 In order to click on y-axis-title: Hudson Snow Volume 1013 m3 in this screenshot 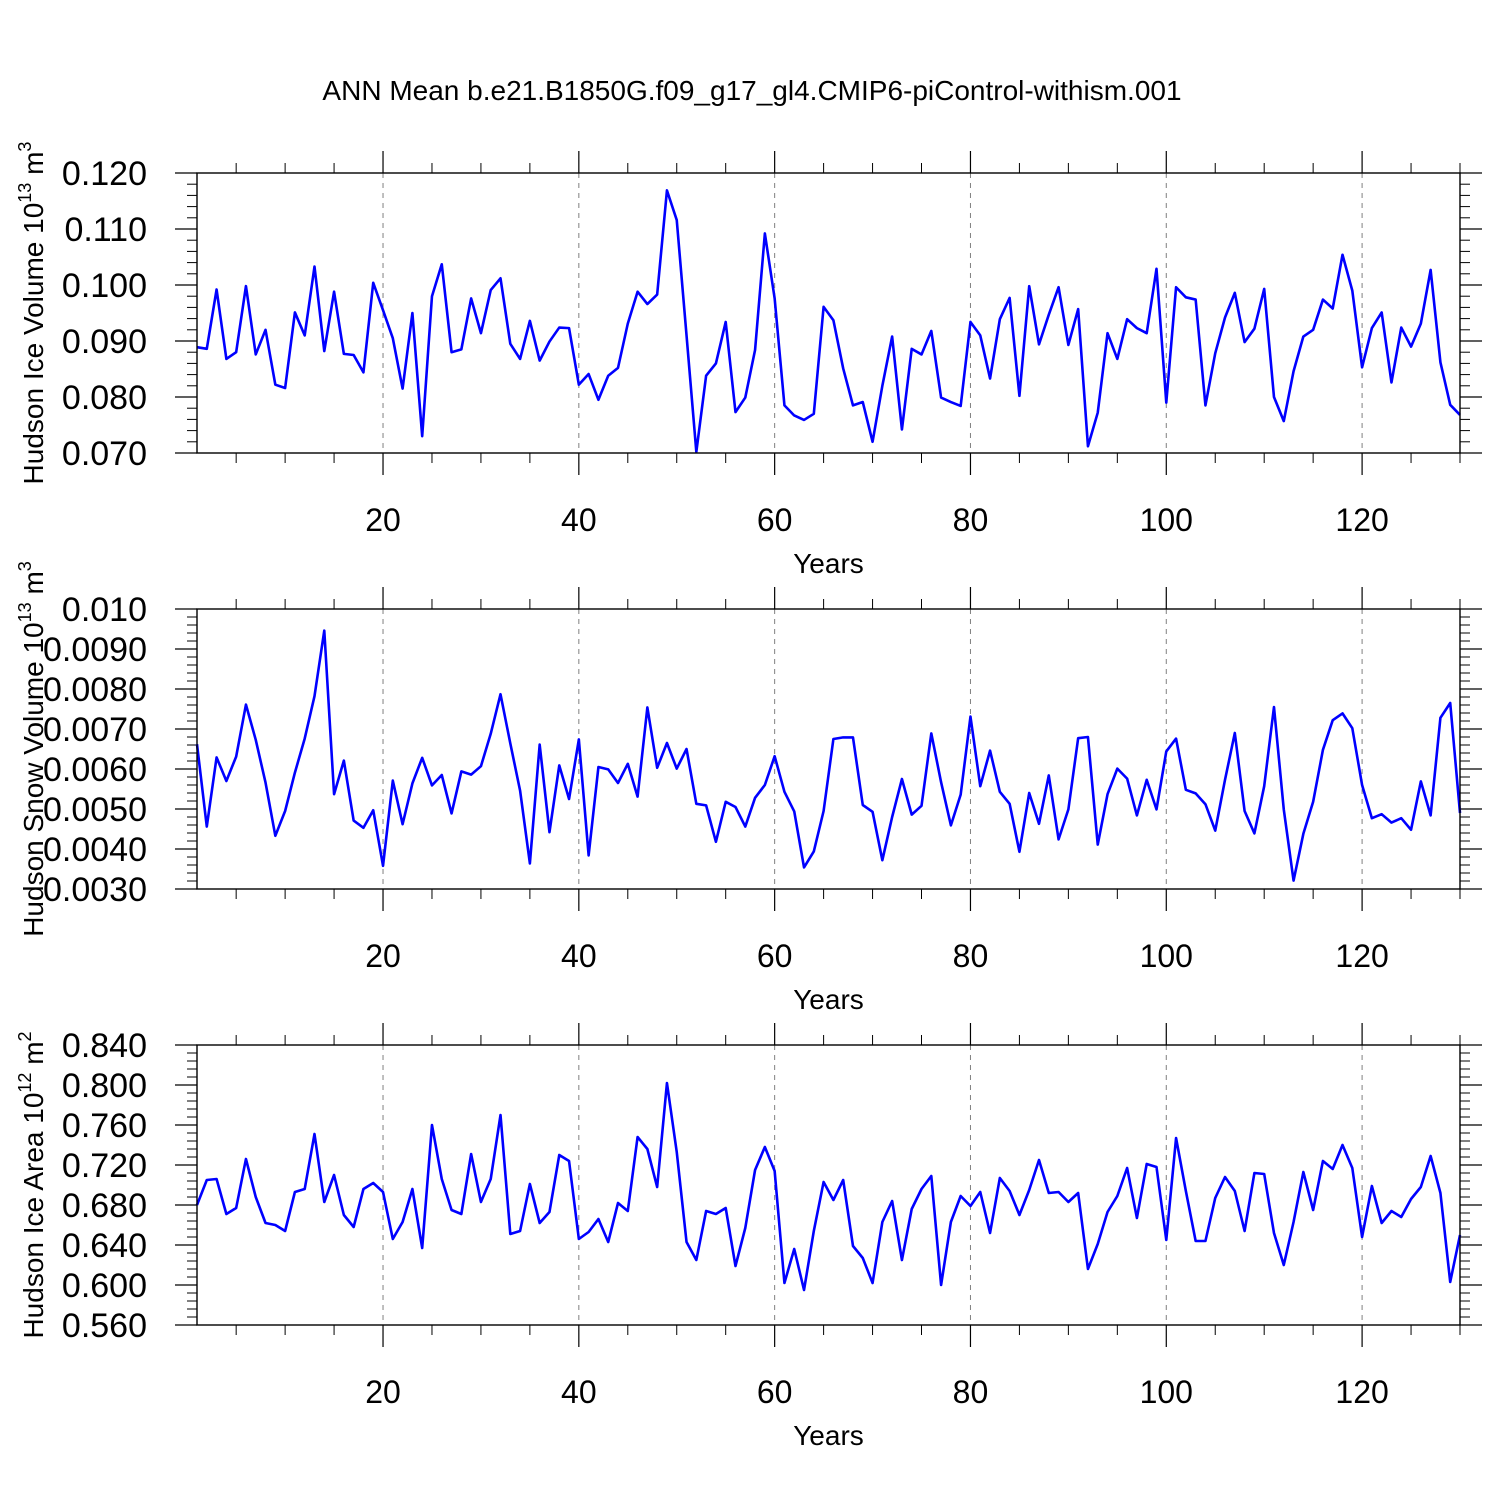, I will do `click(32, 749)`.